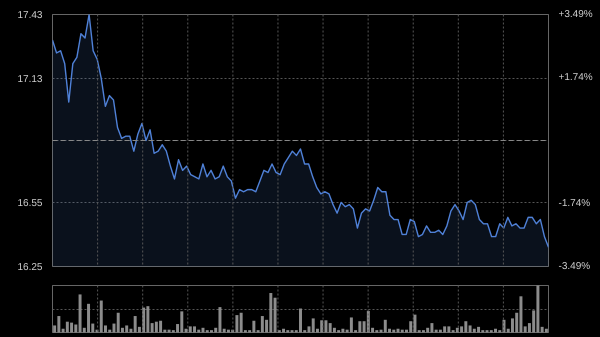 Image resolution: width=600 pixels, height=337 pixels. I want to click on y-tick-label: 16.55, so click(30, 203).